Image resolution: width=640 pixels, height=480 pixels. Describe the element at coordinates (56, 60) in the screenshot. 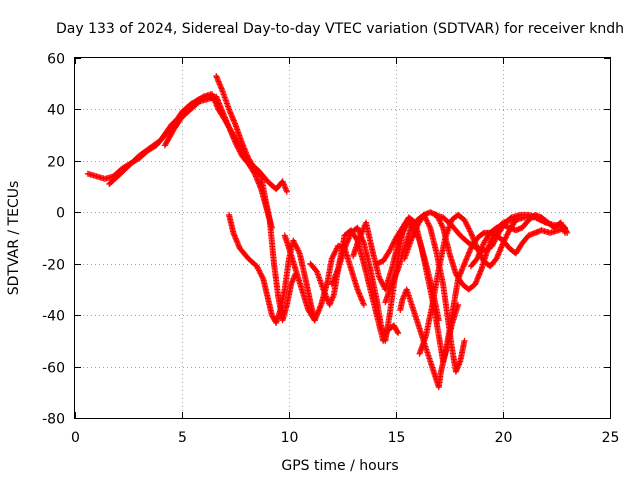

I see `y-tick-label: 60` at that location.